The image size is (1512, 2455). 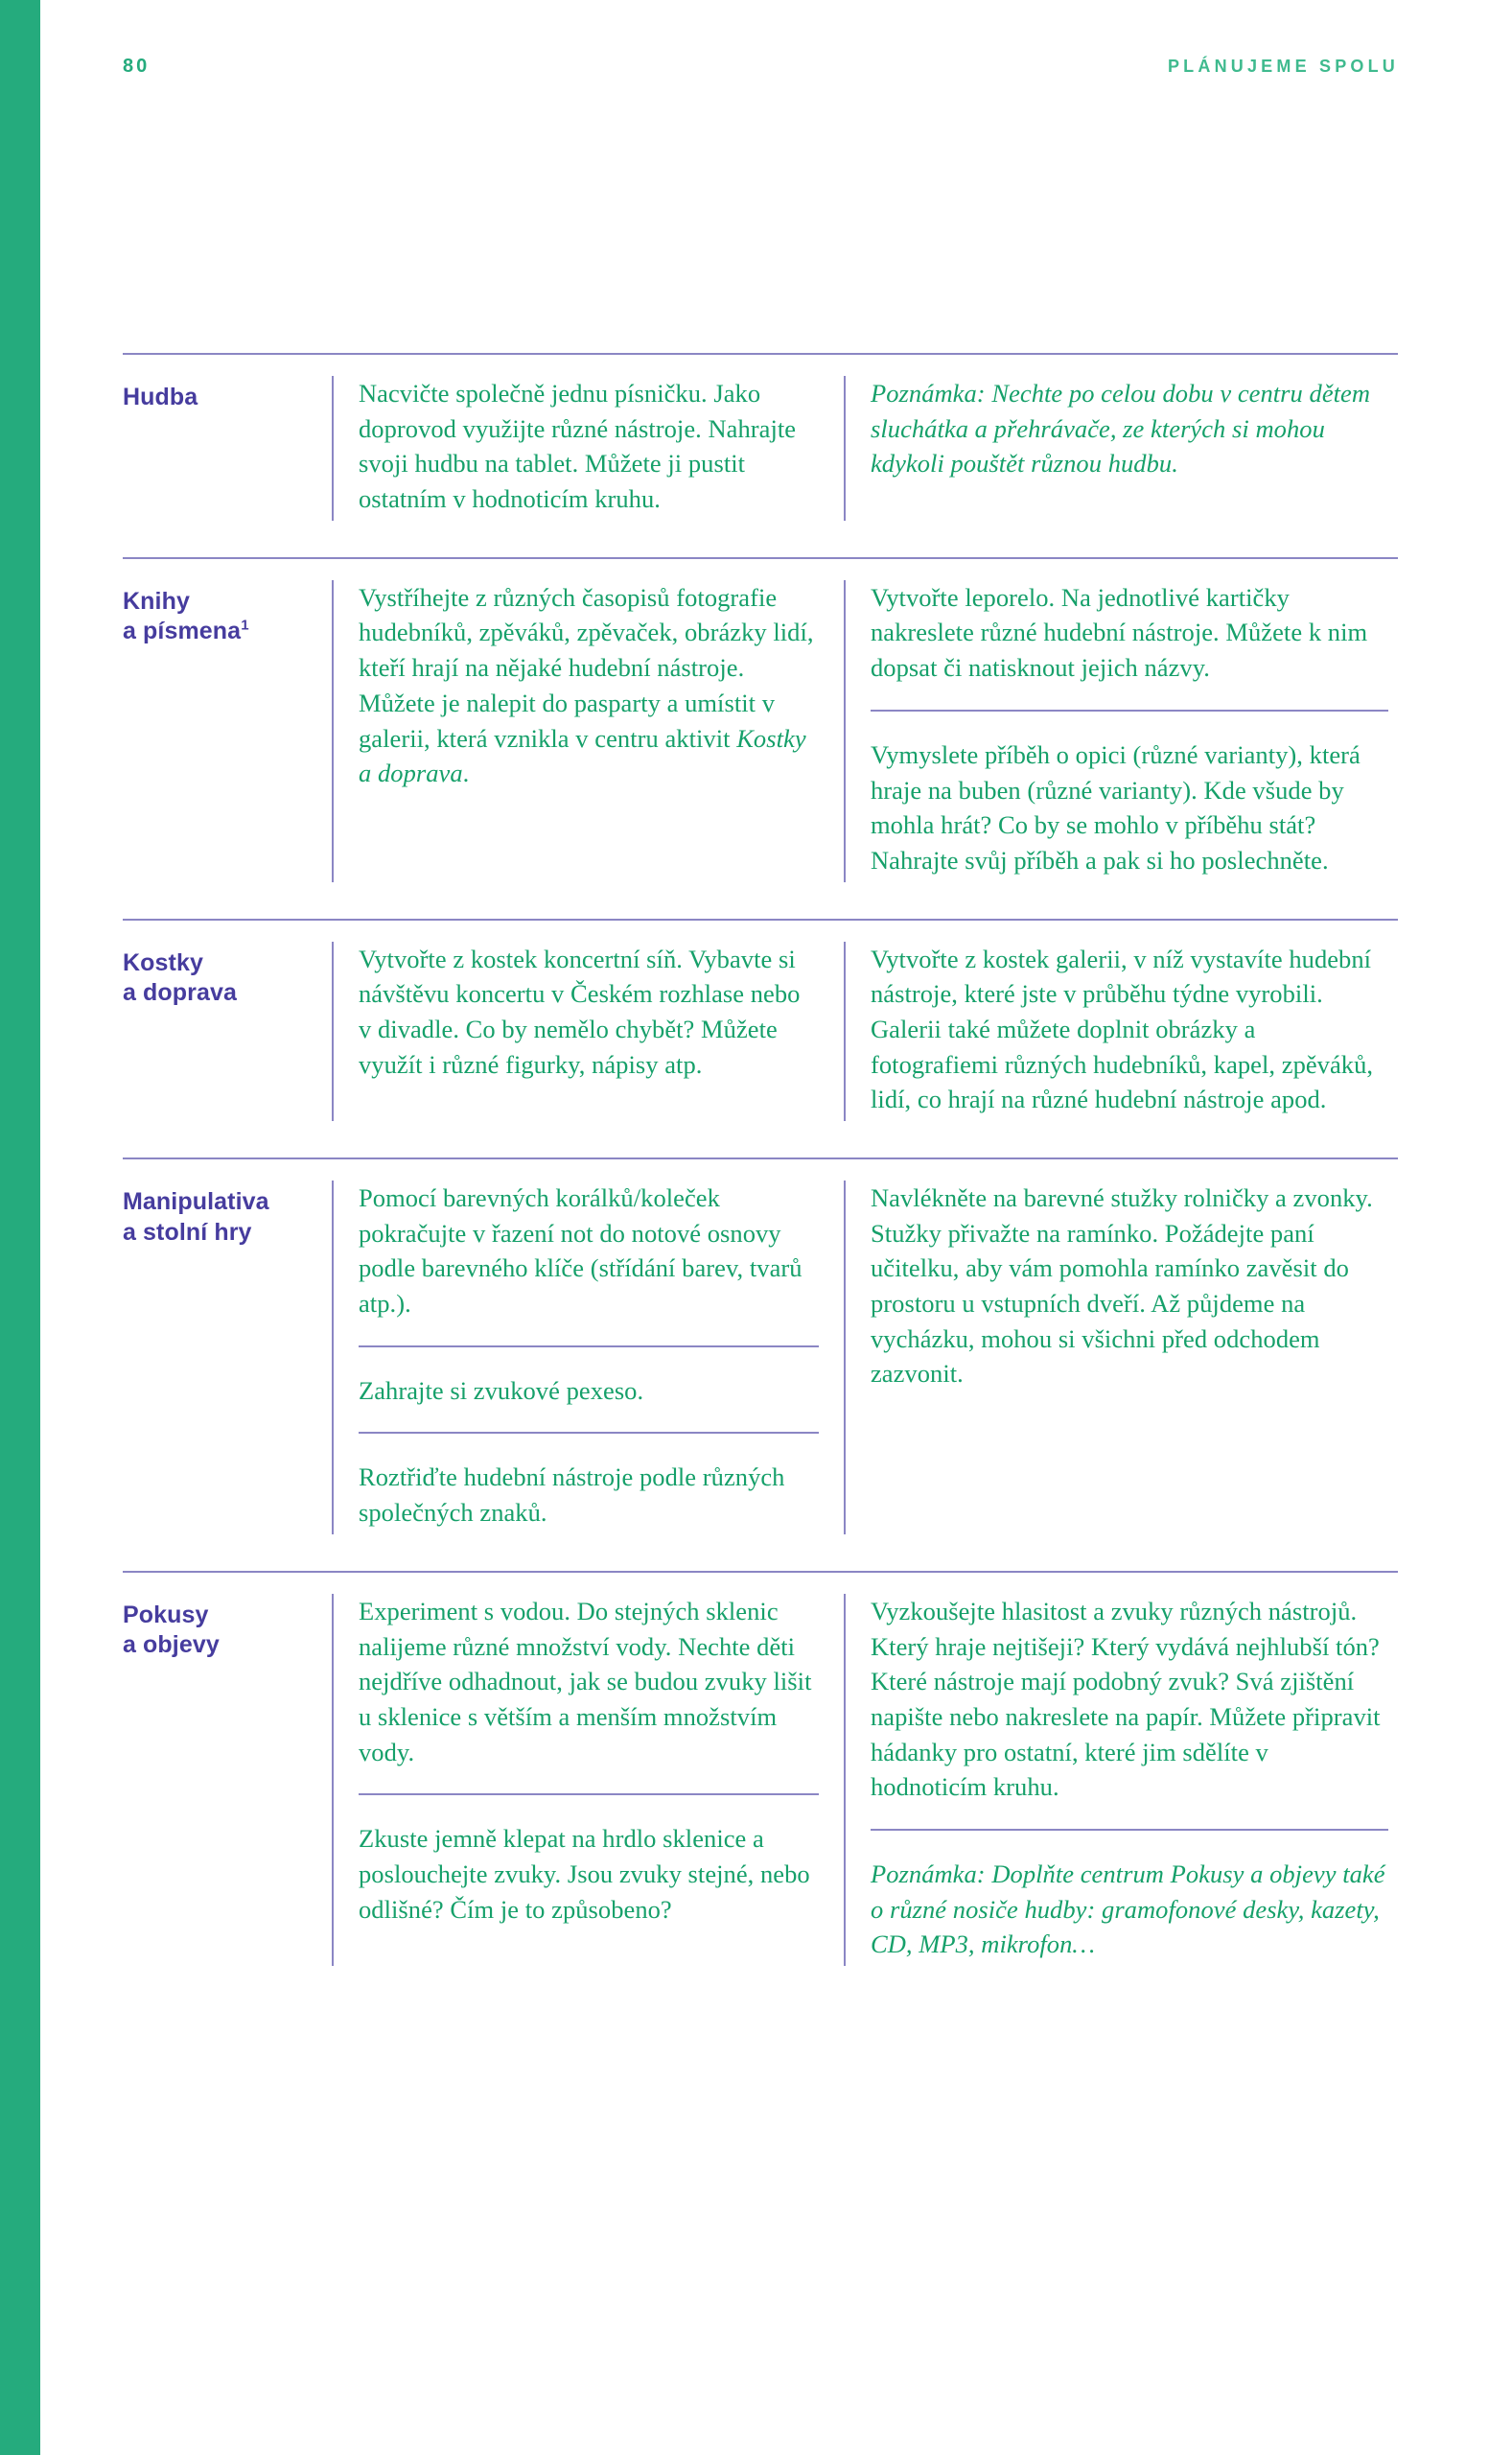 I want to click on row-label: Kostky a doprava, so click(x=219, y=978).